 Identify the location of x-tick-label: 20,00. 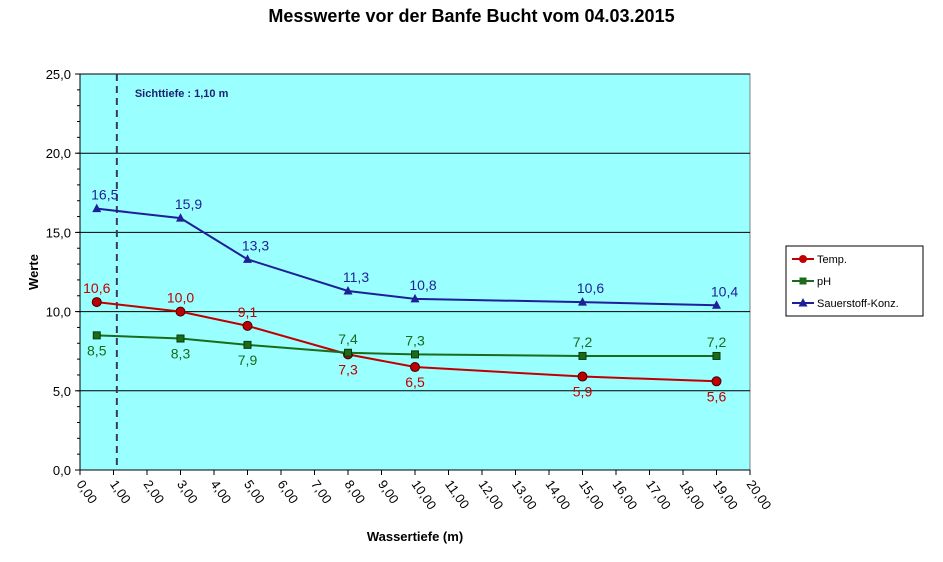
(759, 494).